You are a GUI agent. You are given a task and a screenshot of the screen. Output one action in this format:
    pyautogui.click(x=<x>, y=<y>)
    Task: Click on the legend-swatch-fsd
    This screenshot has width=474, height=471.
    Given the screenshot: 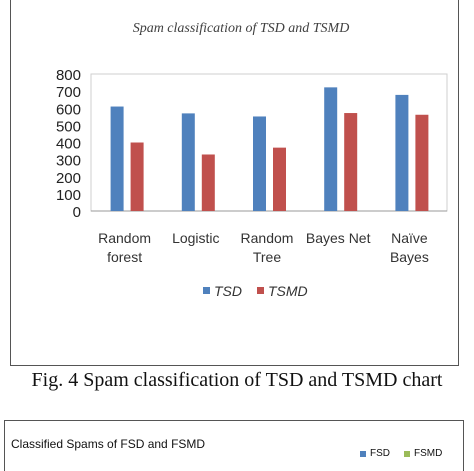 What is the action you would take?
    pyautogui.click(x=363, y=453)
    